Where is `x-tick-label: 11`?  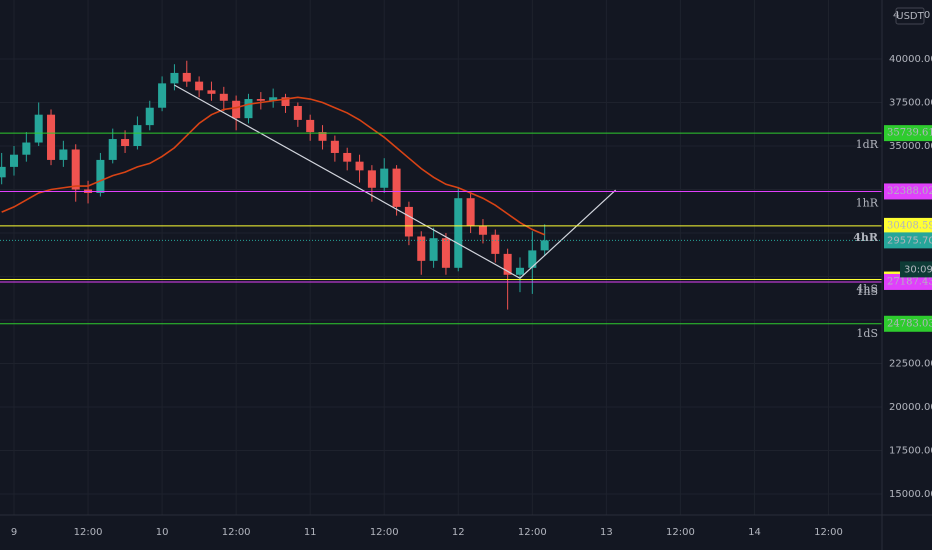 x-tick-label: 11 is located at coordinates (310, 532).